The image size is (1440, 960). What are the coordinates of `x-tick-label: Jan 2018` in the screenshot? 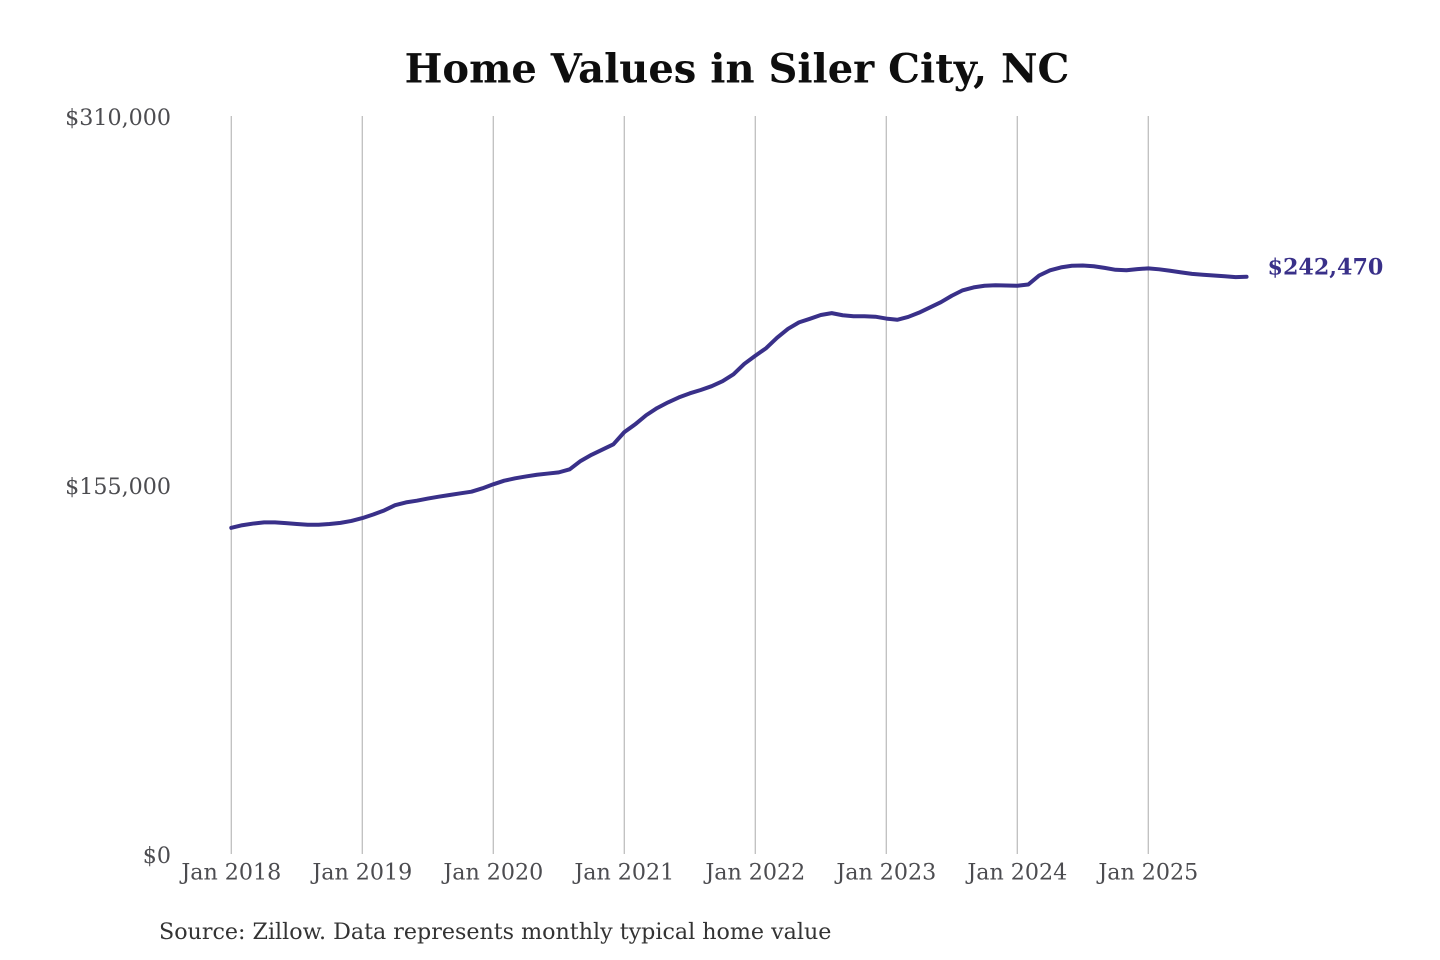 It's located at (230, 873).